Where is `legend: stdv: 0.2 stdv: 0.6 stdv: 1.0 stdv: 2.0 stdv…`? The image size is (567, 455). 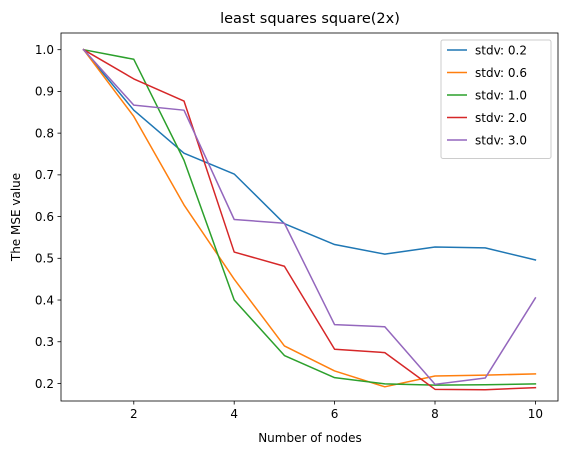 legend: stdv: 0.2 stdv: 0.6 stdv: 1.0 stdv: 2.0 stdv… is located at coordinates (496, 99).